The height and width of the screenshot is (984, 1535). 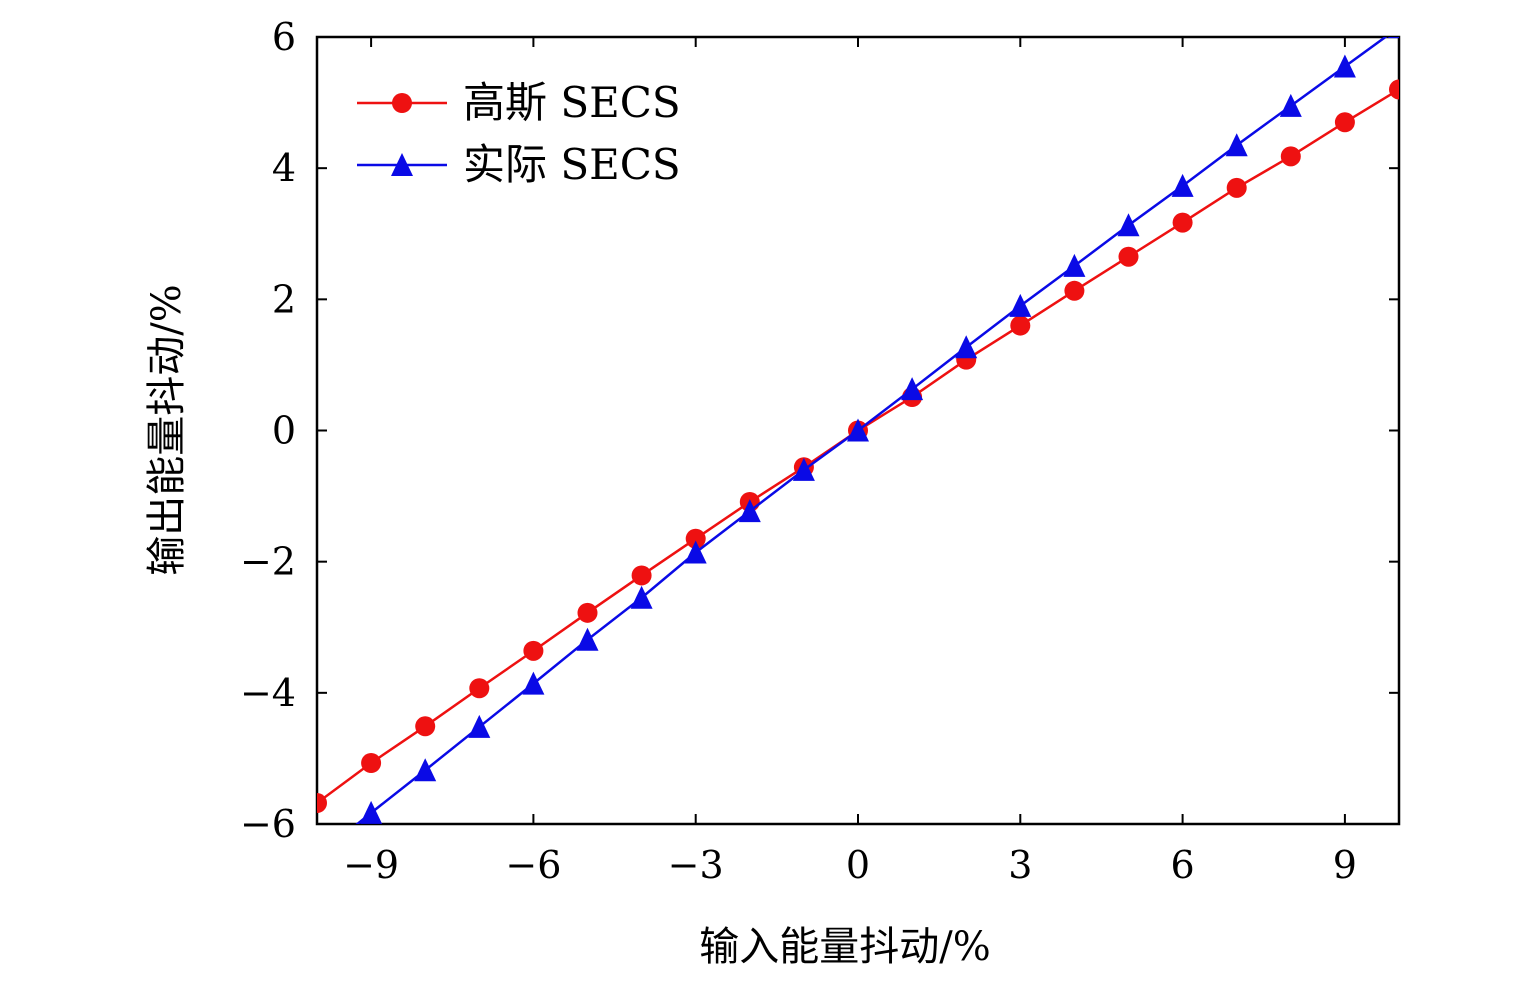 I want to click on legend-marker-circle, so click(x=402, y=103).